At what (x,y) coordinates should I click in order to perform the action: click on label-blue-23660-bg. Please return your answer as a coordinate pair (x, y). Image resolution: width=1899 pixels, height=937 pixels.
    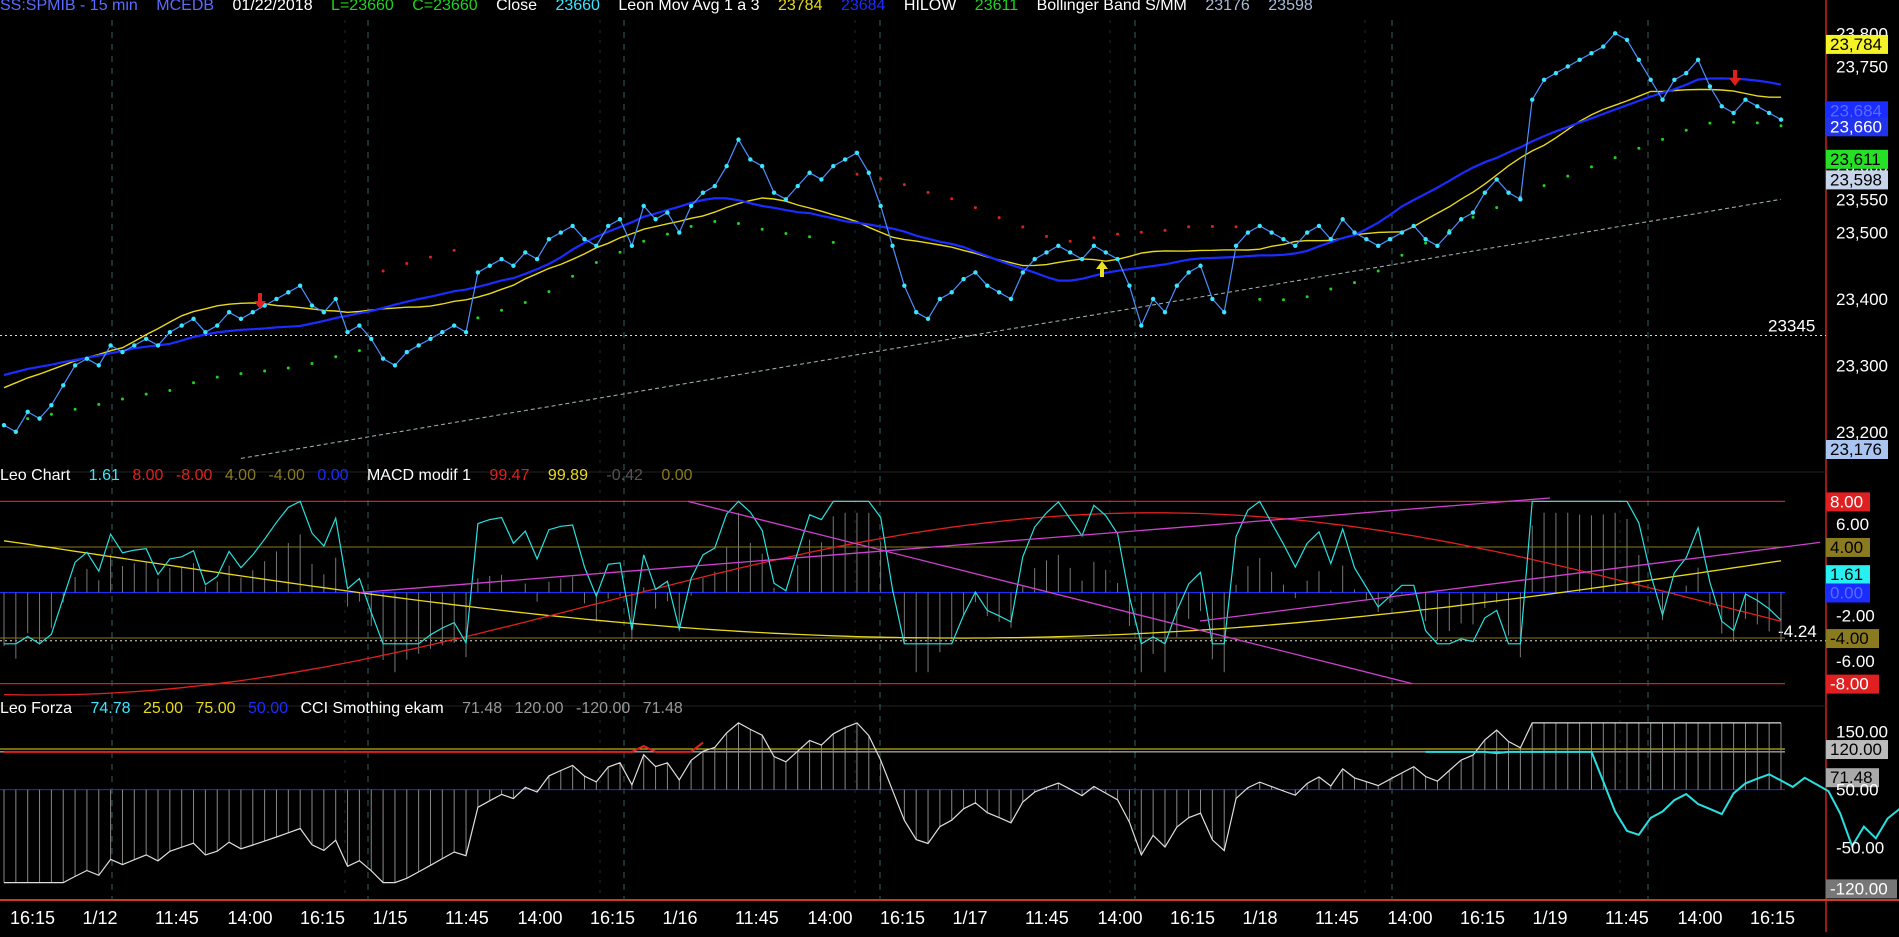
    Looking at the image, I should click on (1857, 127).